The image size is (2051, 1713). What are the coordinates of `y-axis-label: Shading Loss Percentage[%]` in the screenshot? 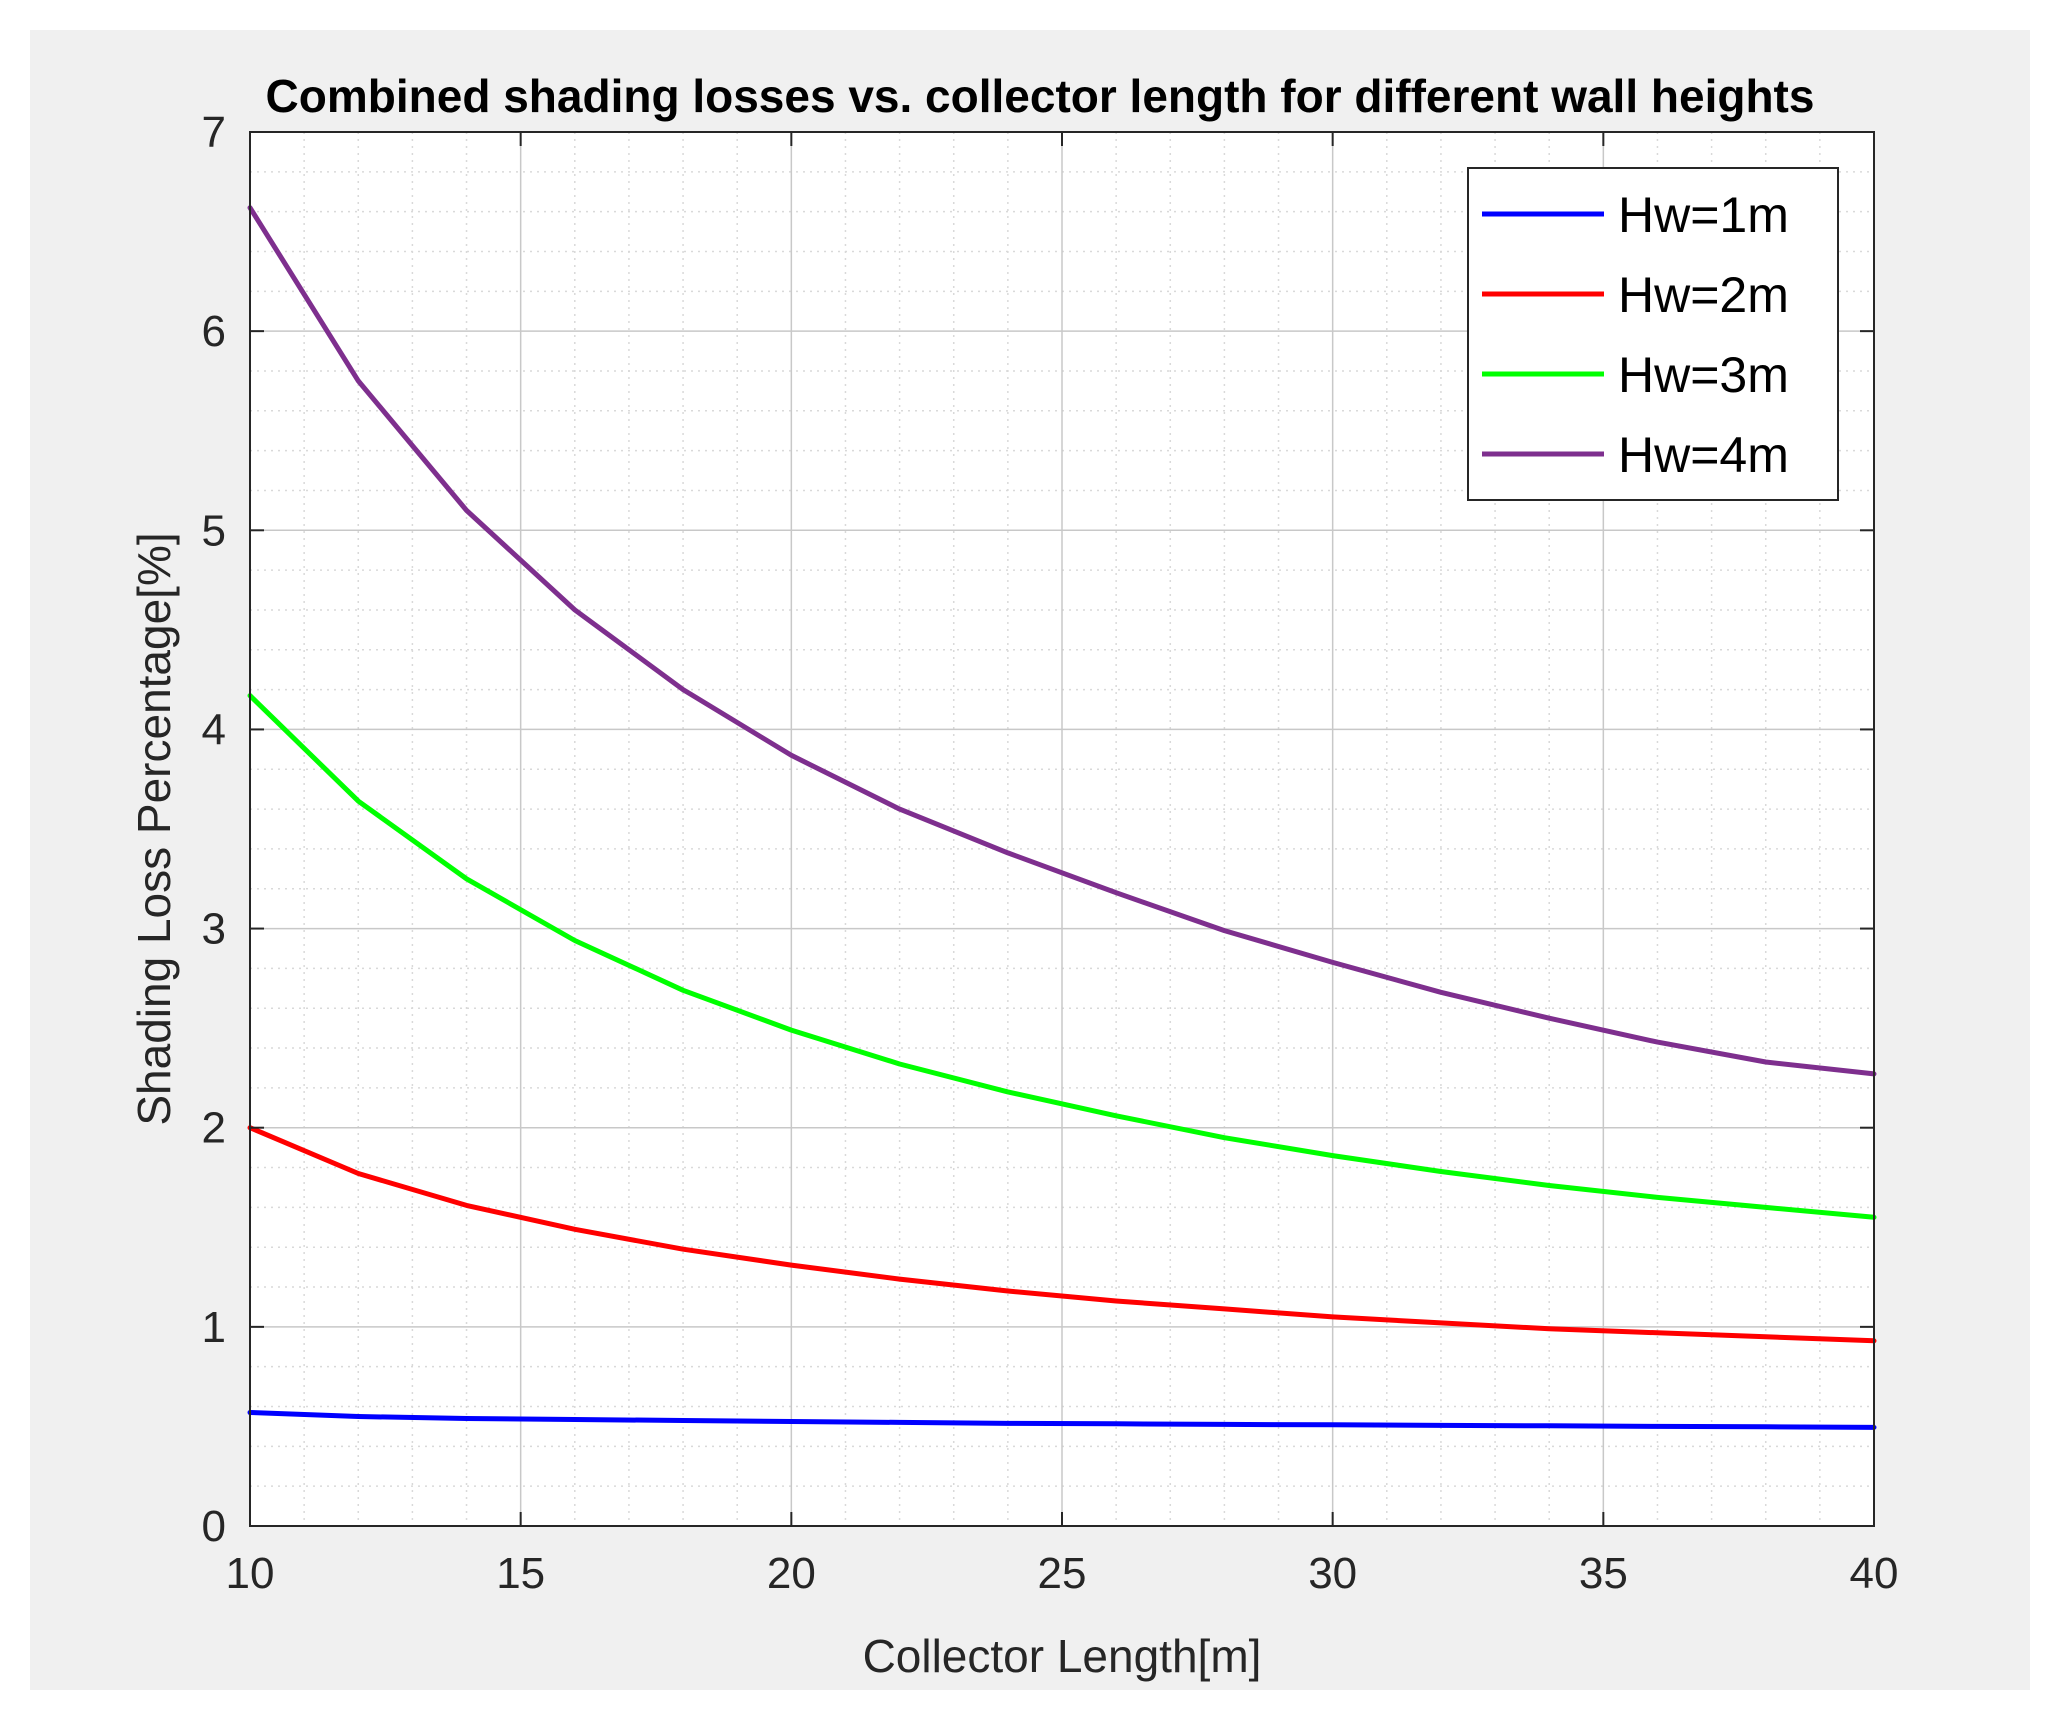 It's located at (154, 828).